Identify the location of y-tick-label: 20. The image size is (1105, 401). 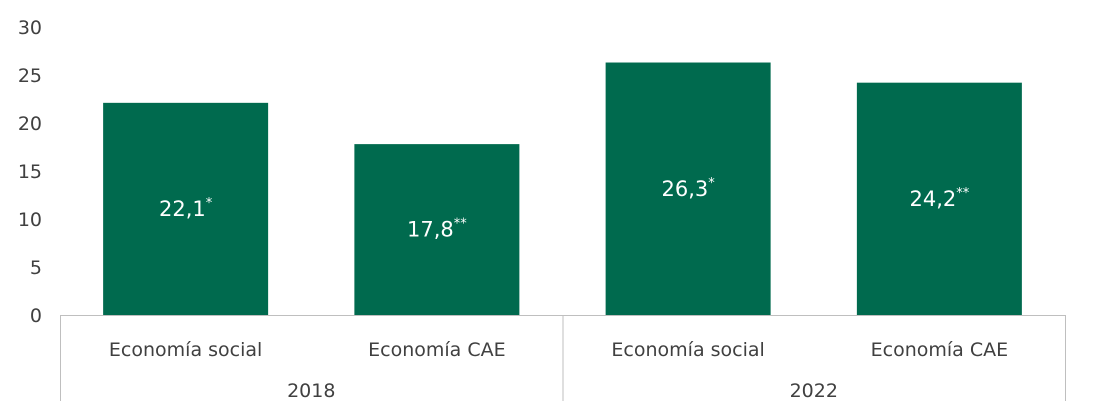
(30, 124).